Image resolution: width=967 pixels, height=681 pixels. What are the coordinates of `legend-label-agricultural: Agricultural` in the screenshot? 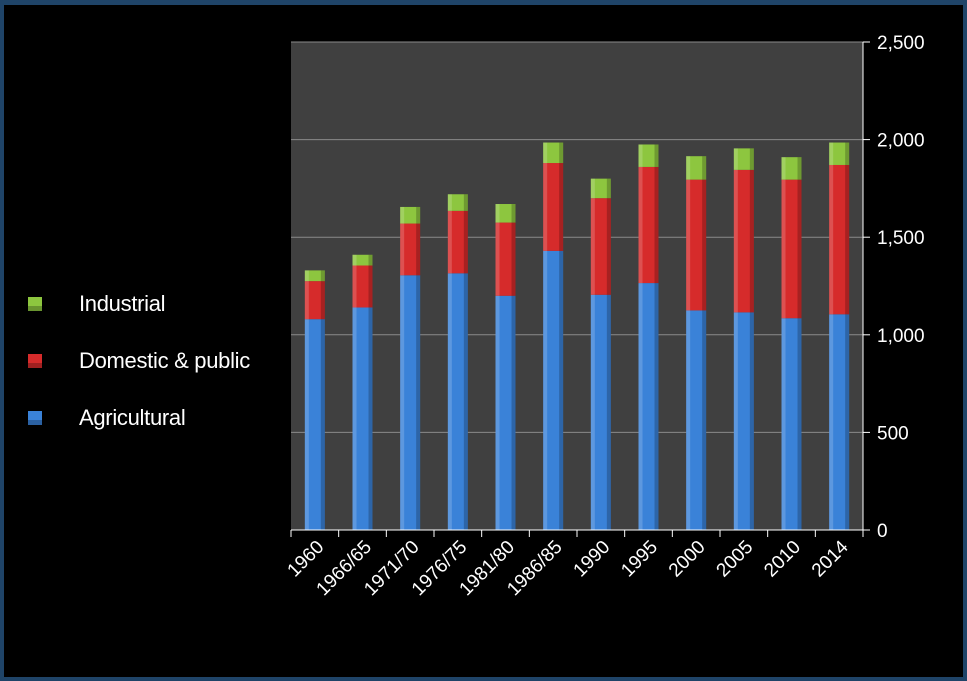 It's located at (132, 417).